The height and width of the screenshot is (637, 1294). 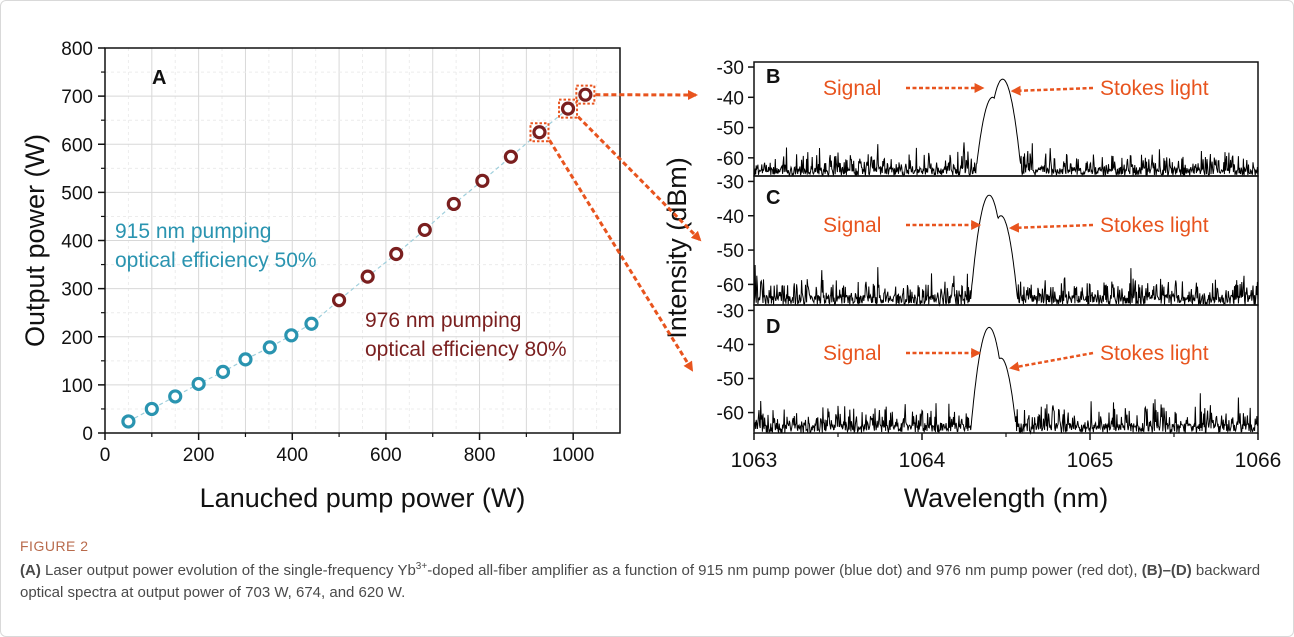 I want to click on annotation-line2: optical efficiency 50%, so click(x=216, y=260).